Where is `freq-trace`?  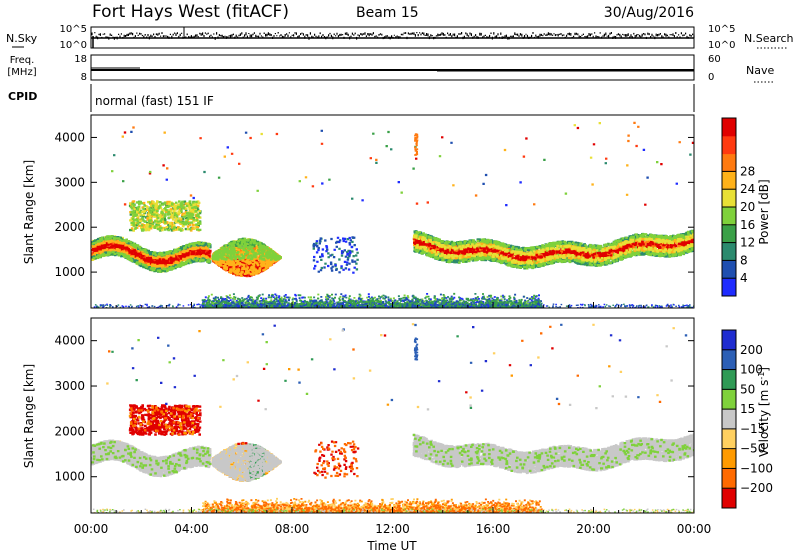 freq-trace is located at coordinates (392, 69).